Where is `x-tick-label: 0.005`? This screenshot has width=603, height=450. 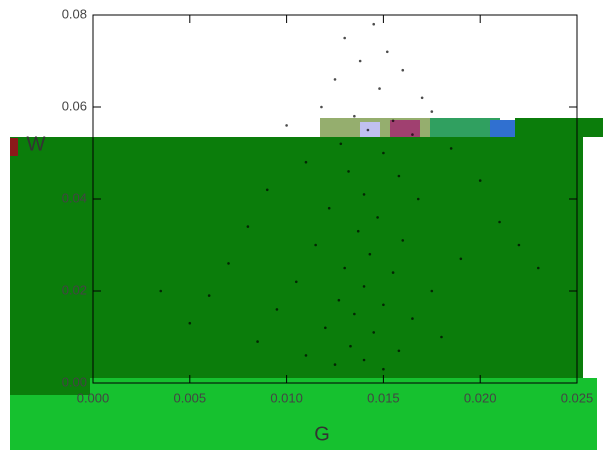
x-tick-label: 0.005 is located at coordinates (190, 397).